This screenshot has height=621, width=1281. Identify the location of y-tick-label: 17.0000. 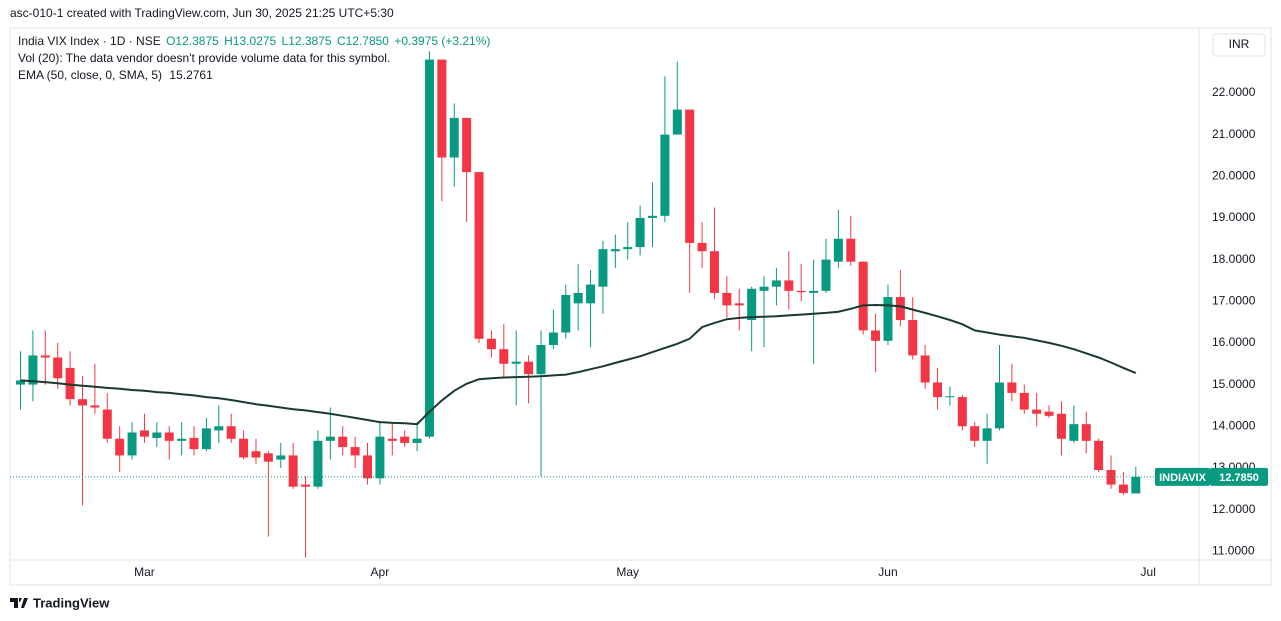
(1234, 300).